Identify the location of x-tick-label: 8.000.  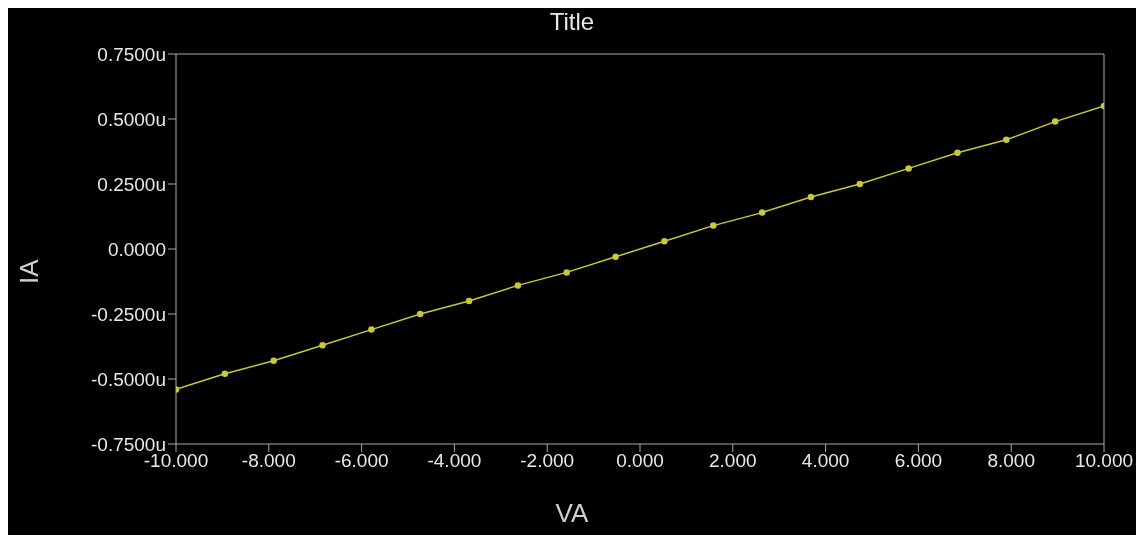
(1011, 461).